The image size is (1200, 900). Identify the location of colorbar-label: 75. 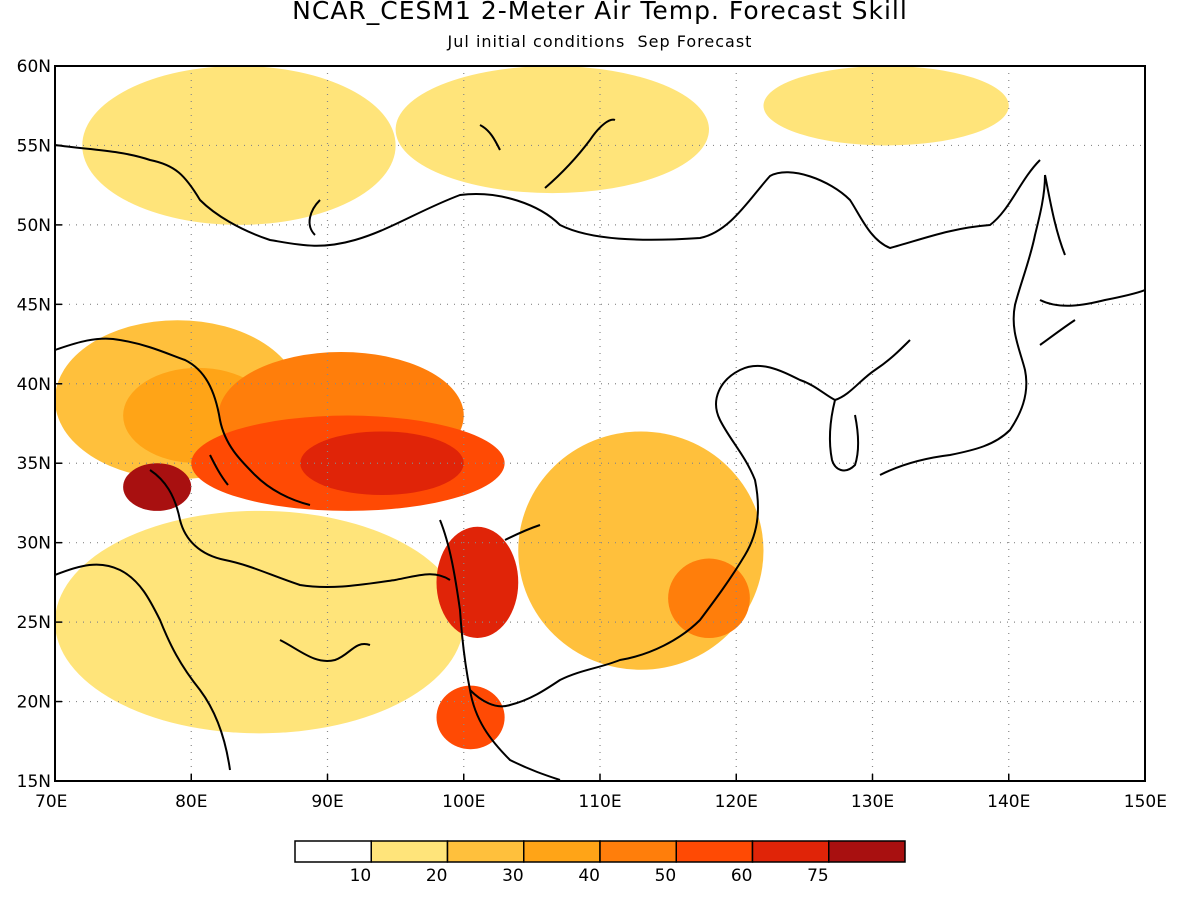
(818, 876).